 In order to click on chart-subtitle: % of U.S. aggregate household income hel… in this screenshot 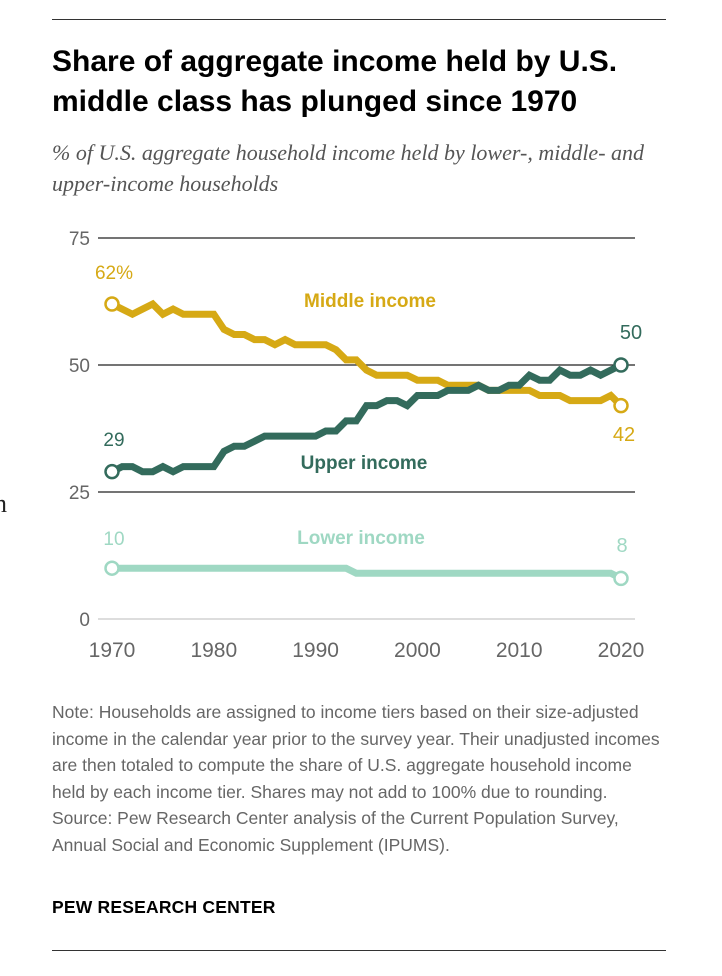, I will do `click(348, 168)`.